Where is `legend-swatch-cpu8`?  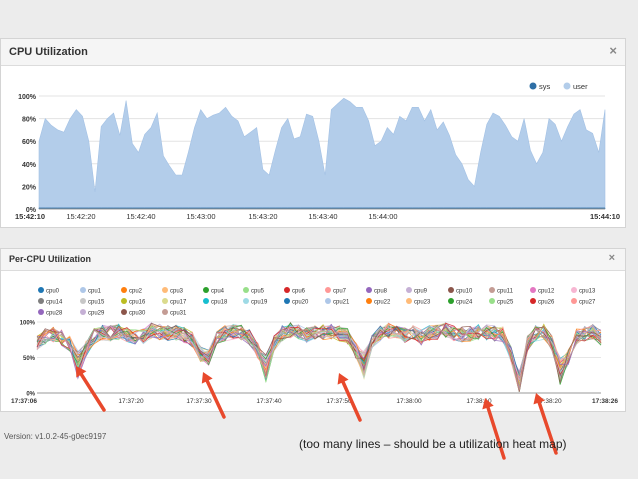
legend-swatch-cpu8 is located at coordinates (369, 290).